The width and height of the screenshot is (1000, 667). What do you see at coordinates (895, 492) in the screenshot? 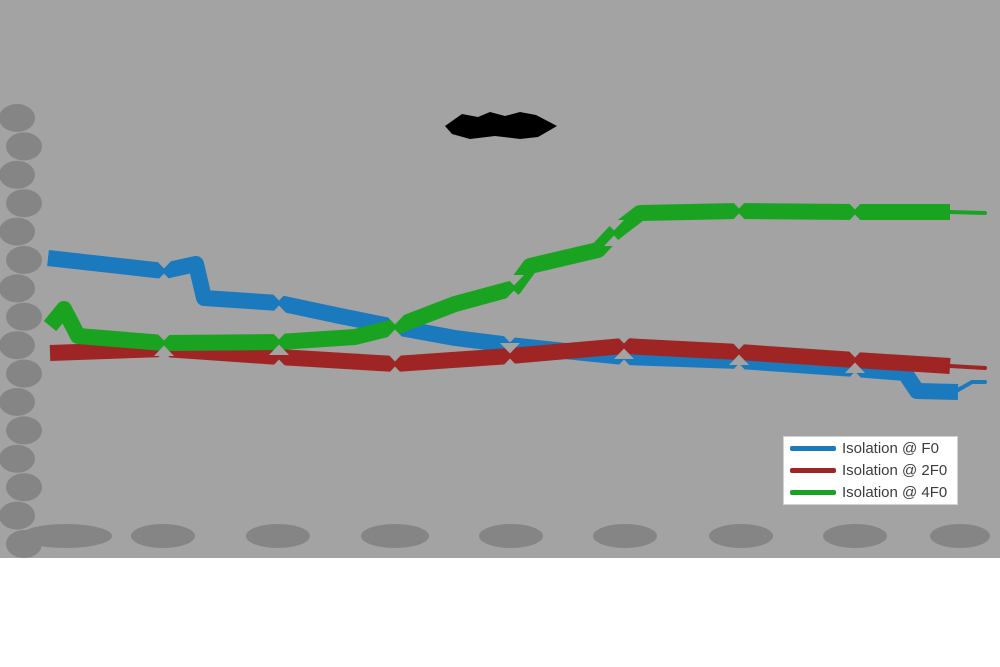
I see `legend-label-4f0: Isolation @ 4F0` at bounding box center [895, 492].